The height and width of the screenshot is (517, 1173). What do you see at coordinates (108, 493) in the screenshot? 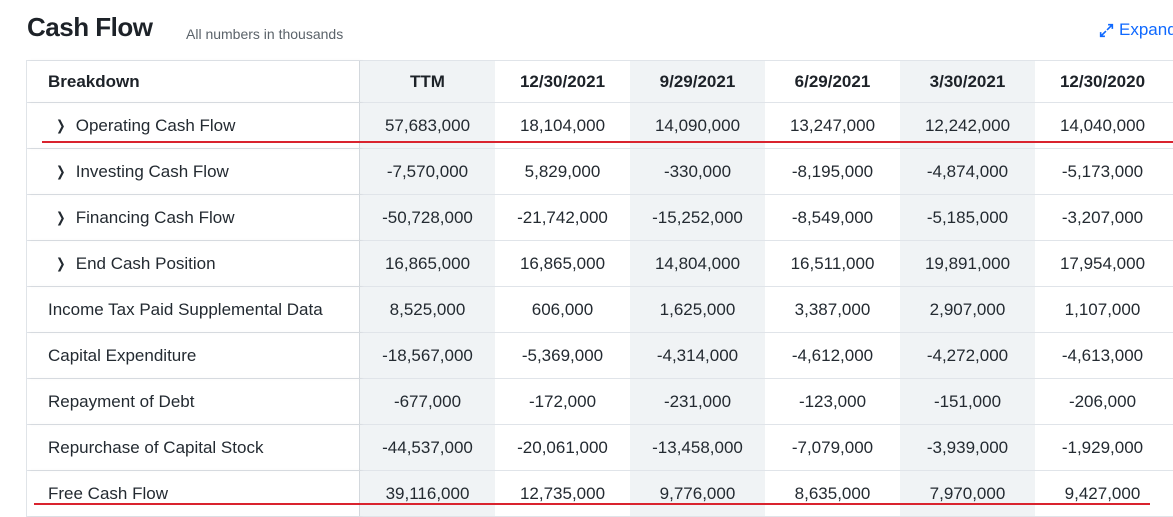
I see `row-label: Free Cash Flow` at bounding box center [108, 493].